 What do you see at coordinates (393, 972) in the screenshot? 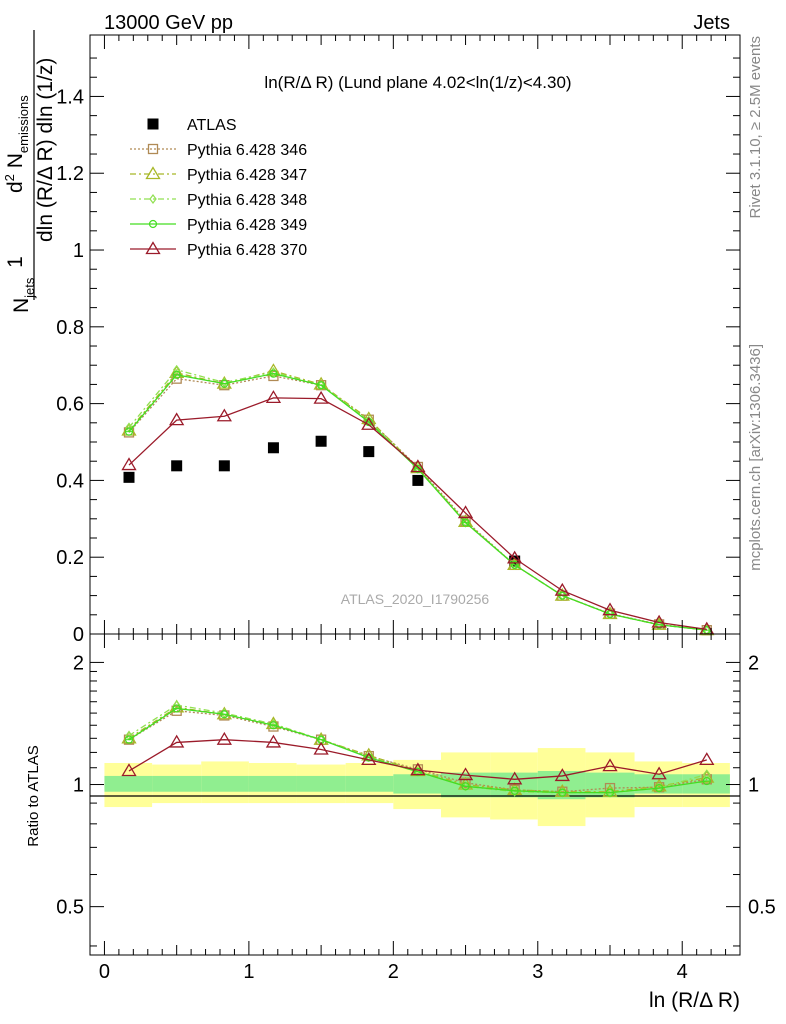
I see `xtick-label: 2` at bounding box center [393, 972].